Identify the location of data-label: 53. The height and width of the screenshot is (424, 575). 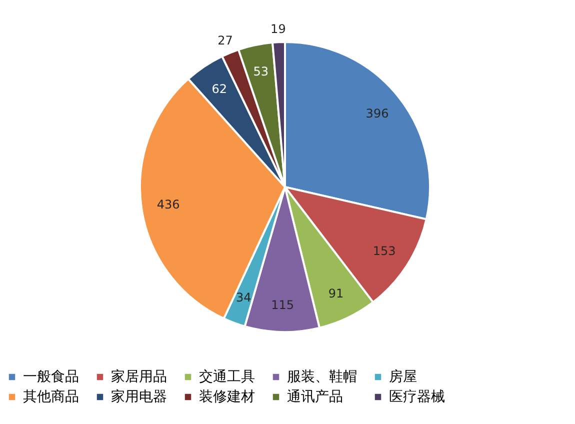
(260, 71).